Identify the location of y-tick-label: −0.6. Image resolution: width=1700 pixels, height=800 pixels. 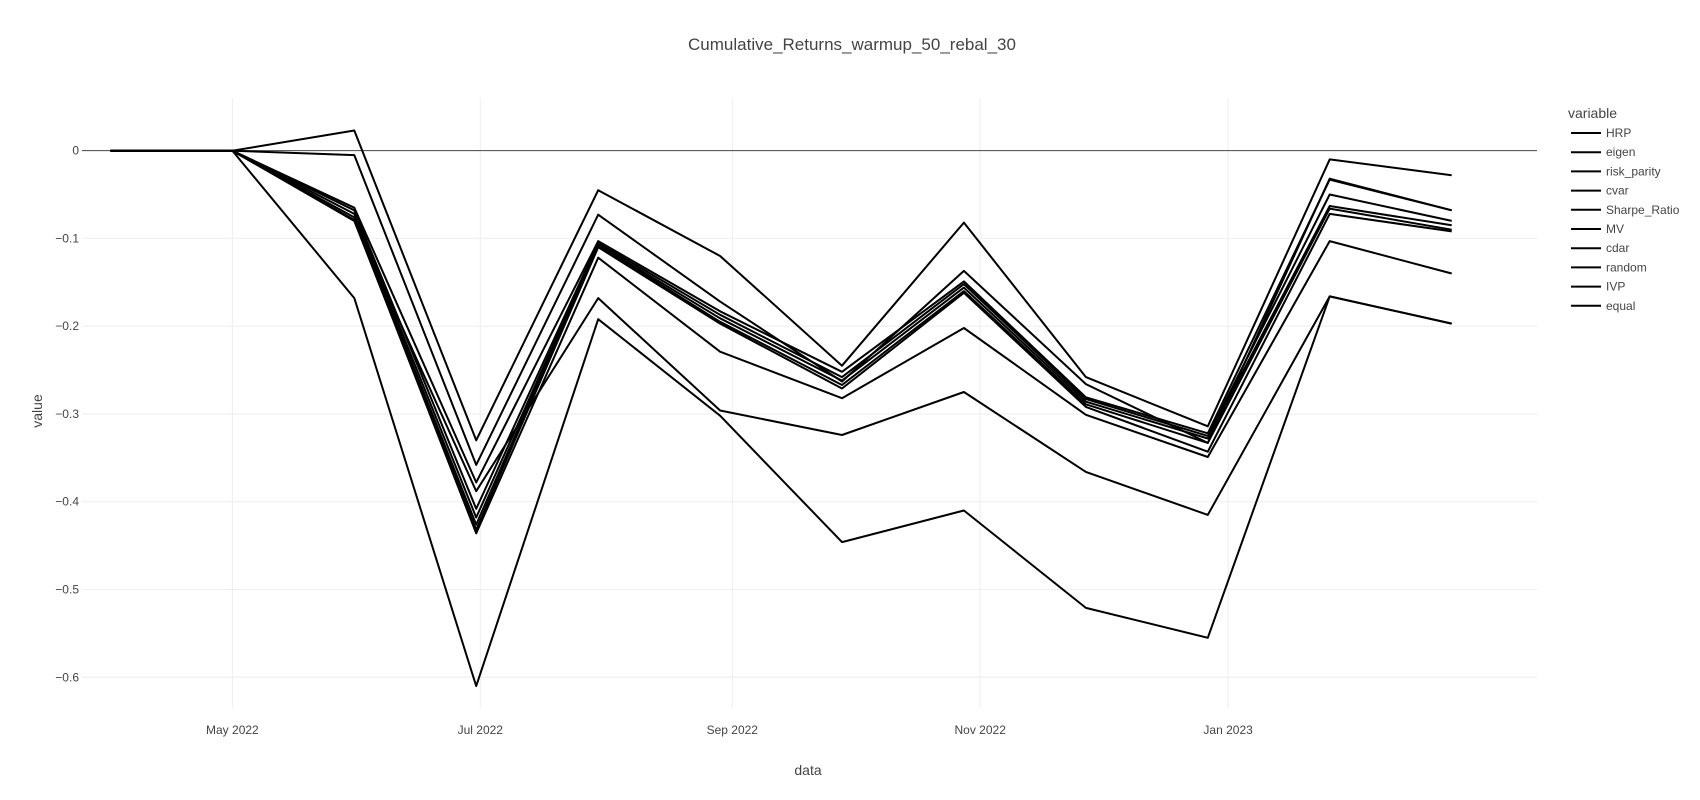
(67, 677).